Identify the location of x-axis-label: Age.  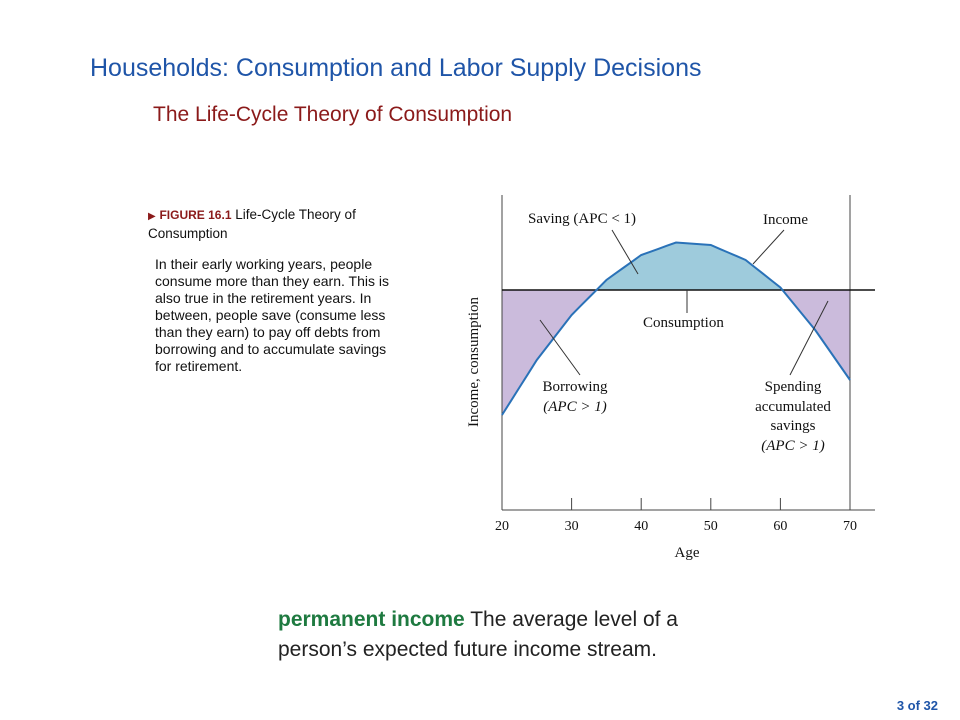
(687, 553).